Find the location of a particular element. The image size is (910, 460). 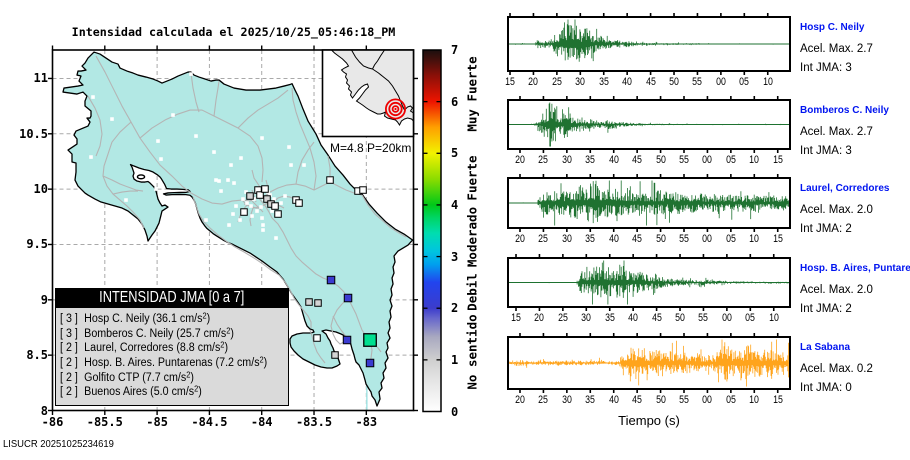

colorbar-tick-label: 2 is located at coordinates (455, 308).